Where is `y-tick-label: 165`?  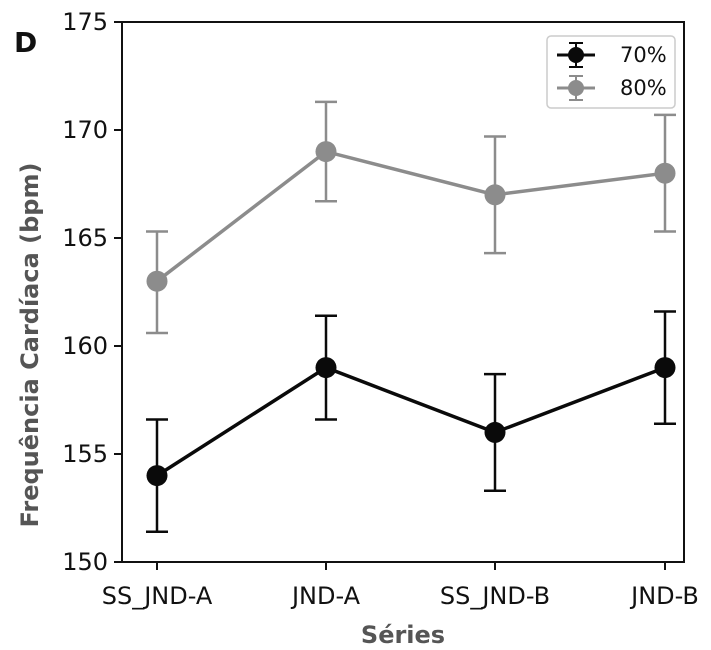
y-tick-label: 165 is located at coordinates (85, 238).